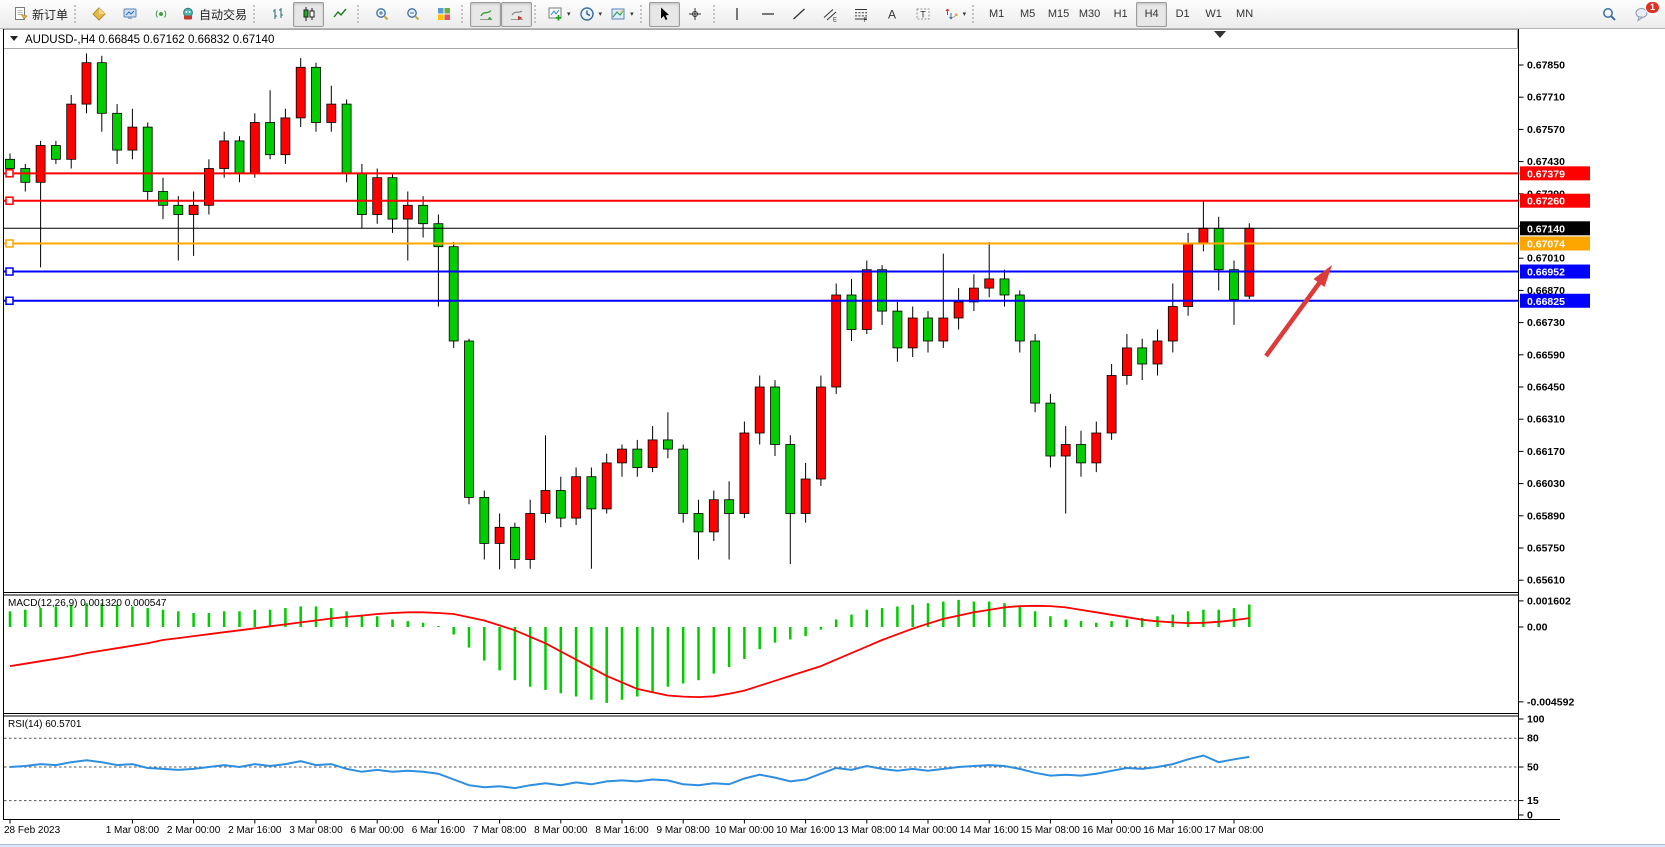 The height and width of the screenshot is (847, 1665). I want to click on new-order-button: 新订单, so click(40, 14).